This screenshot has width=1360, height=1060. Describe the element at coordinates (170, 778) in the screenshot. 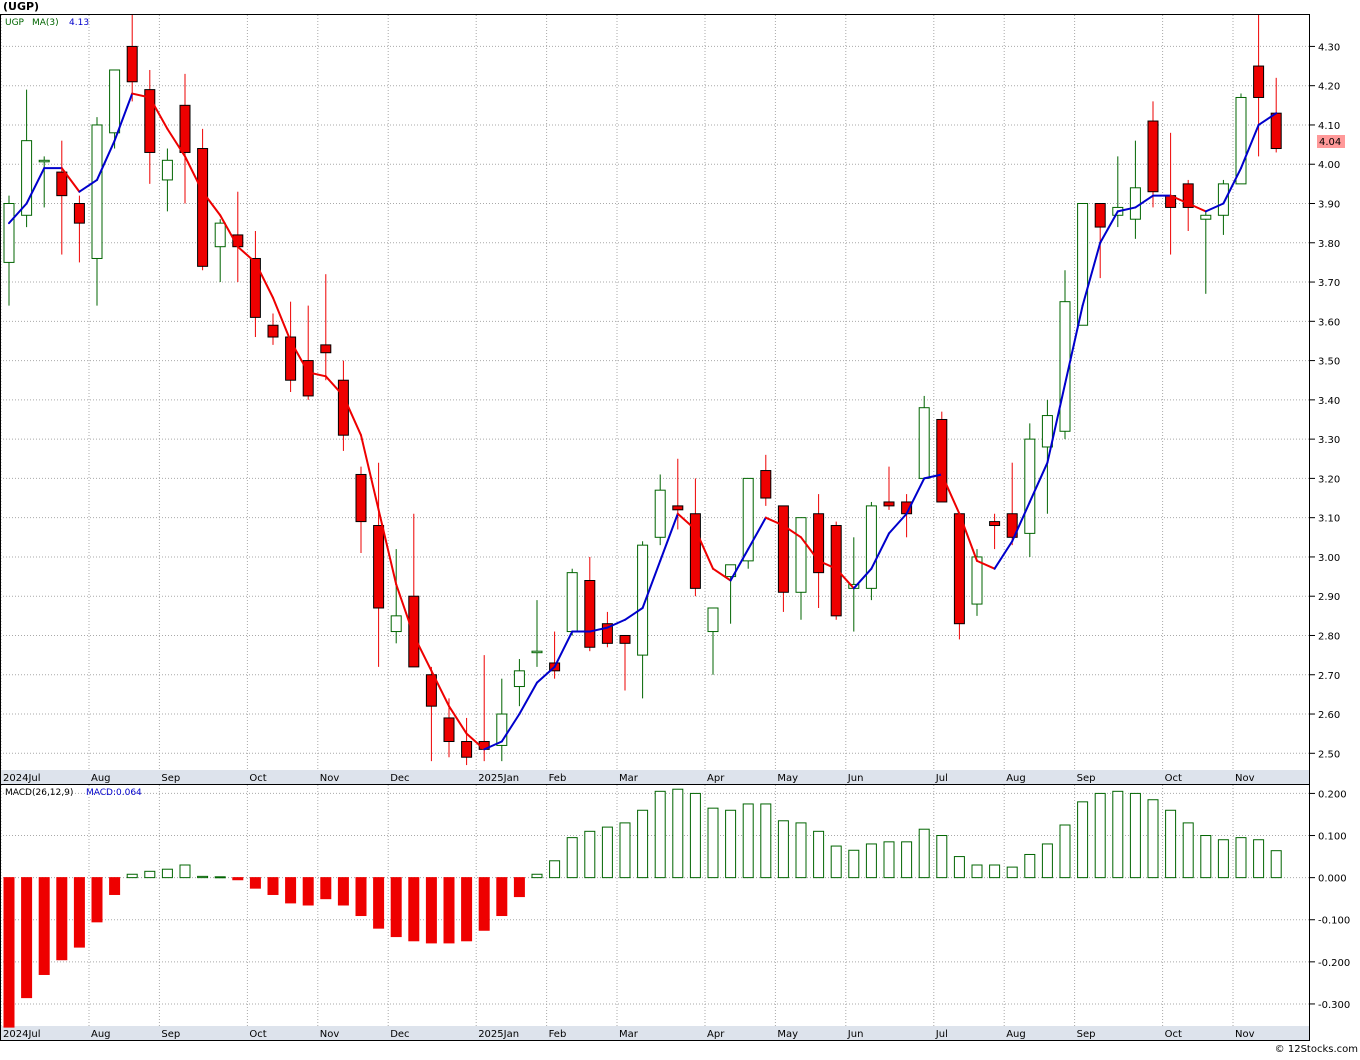

I see `price-x-label: Sep` at that location.